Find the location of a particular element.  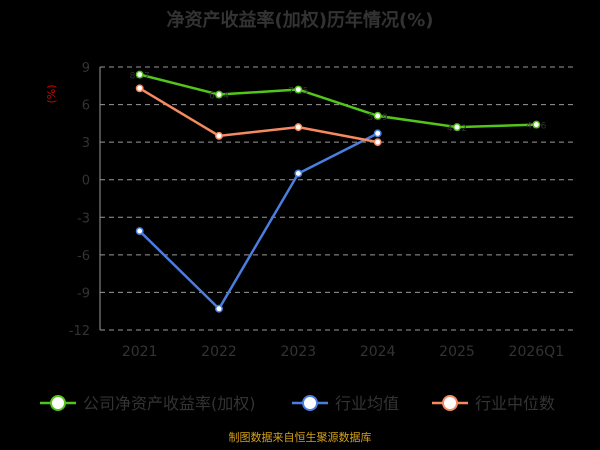

y-tick-label: 0 is located at coordinates (86, 181).